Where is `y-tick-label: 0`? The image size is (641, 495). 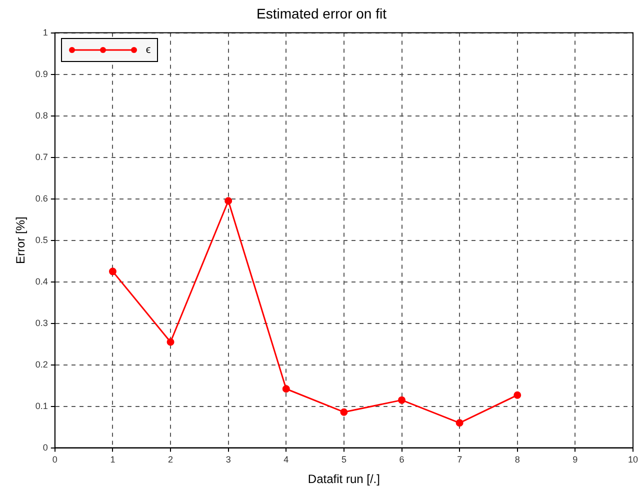 y-tick-label: 0 is located at coordinates (45, 447).